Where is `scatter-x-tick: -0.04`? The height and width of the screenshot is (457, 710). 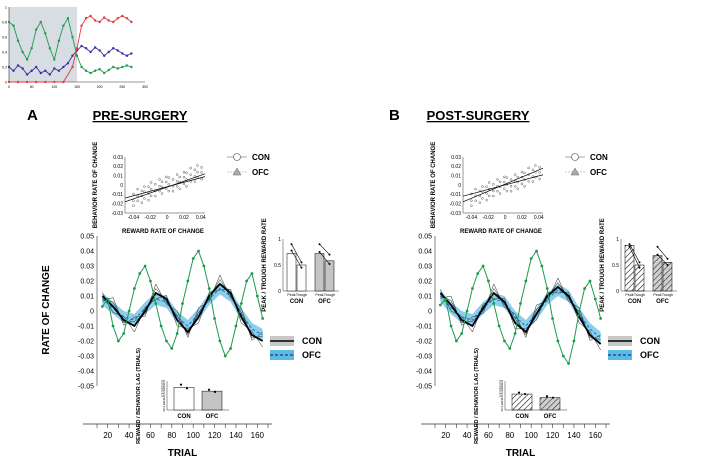 scatter-x-tick: -0.04 is located at coordinates (134, 218).